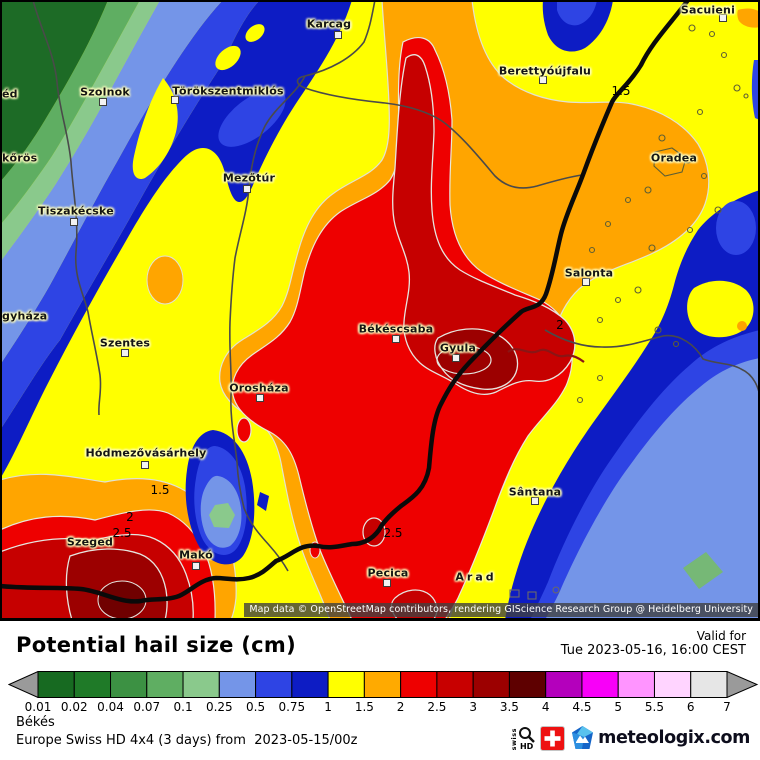 This screenshot has width=760, height=760. I want to click on scale-value: 5, so click(618, 707).